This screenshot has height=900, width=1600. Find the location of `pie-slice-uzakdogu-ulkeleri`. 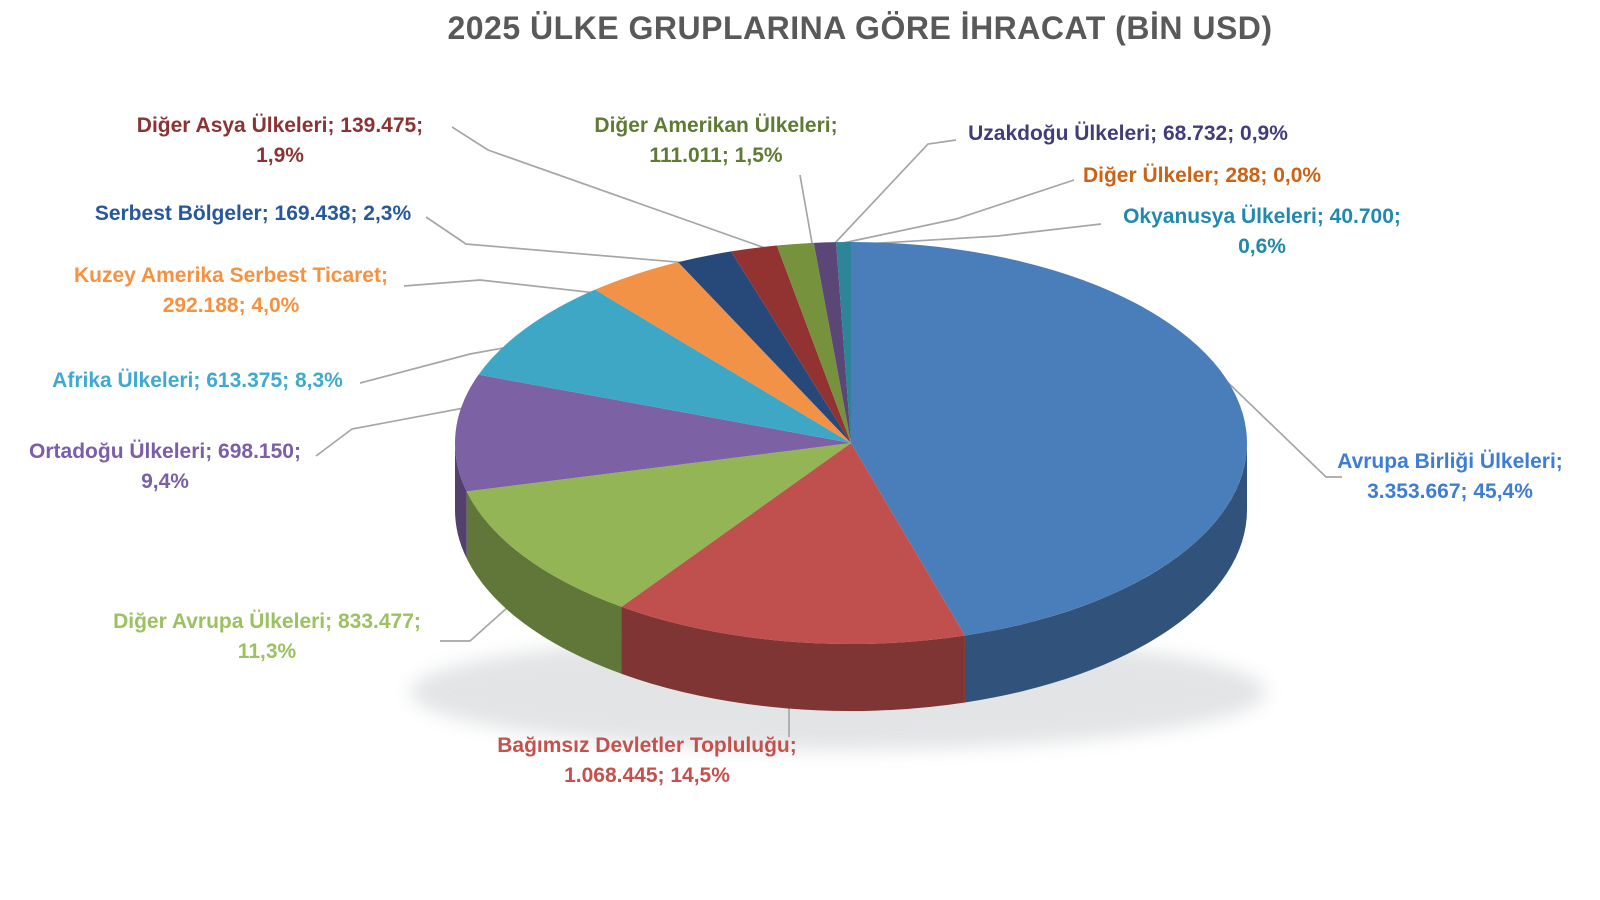

pie-slice-uzakdogu-ulkeleri is located at coordinates (832, 342).